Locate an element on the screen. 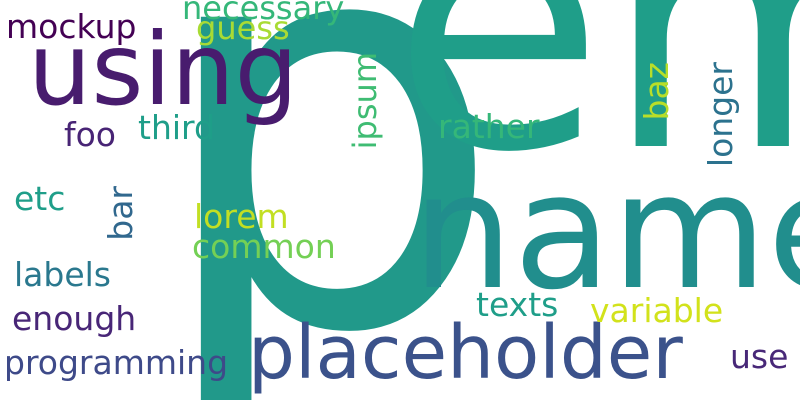  word-lorem: lorem is located at coordinates (241, 216).